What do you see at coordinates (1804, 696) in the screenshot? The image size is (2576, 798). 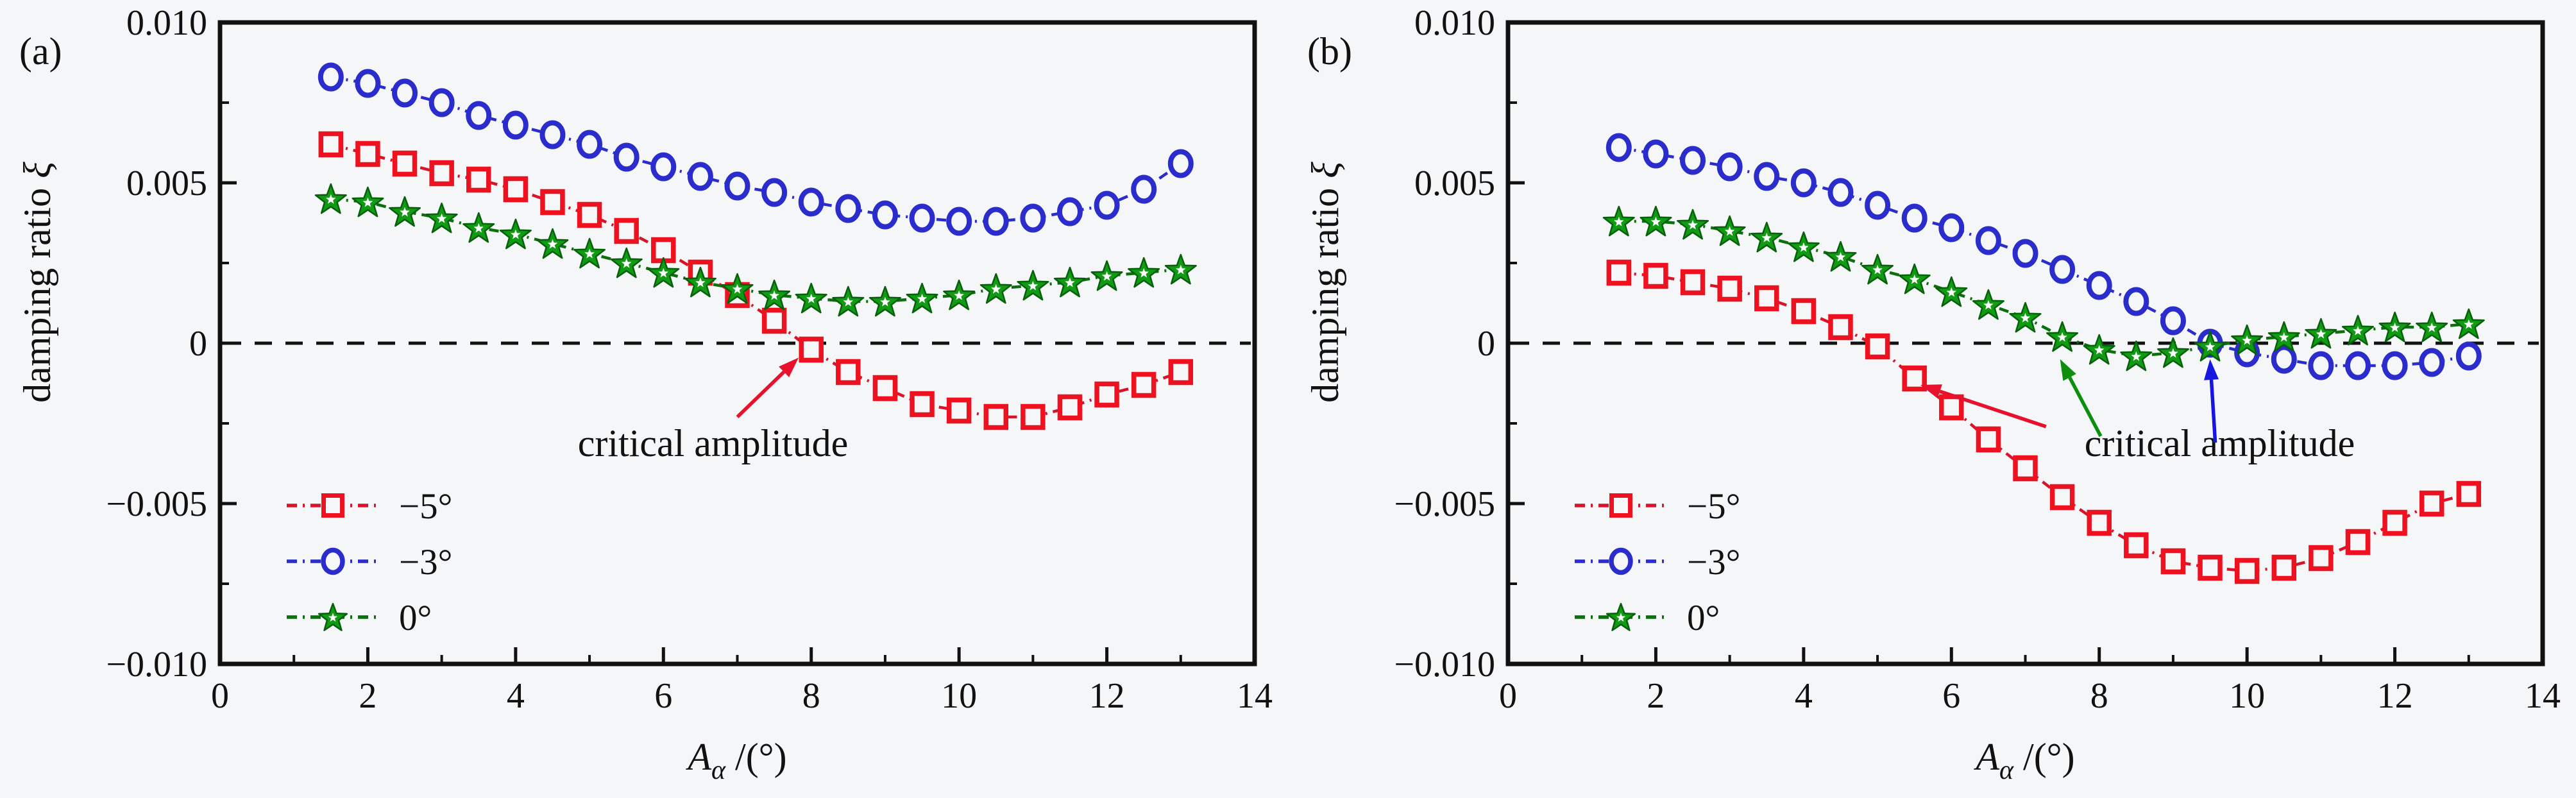 I see `x-tick-label: 4` at bounding box center [1804, 696].